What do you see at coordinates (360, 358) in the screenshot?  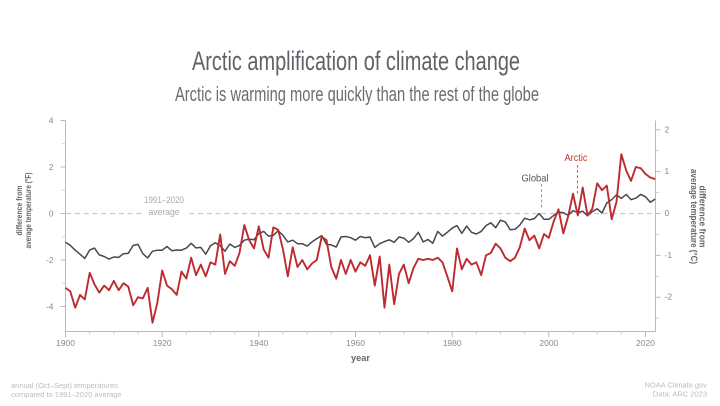 I see `svg-text: year` at bounding box center [360, 358].